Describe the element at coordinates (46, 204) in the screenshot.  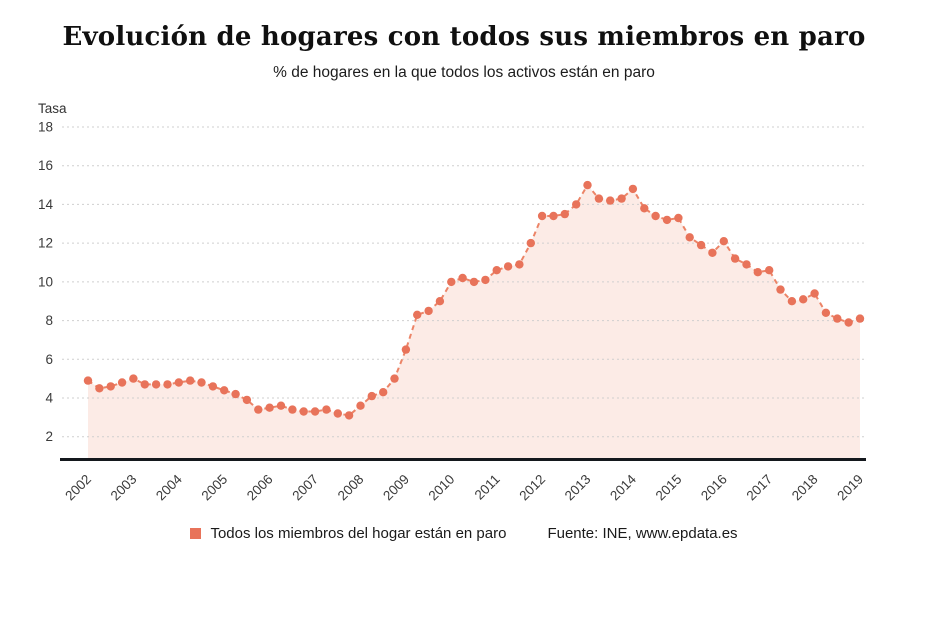
I see `svg-text: 14` at that location.